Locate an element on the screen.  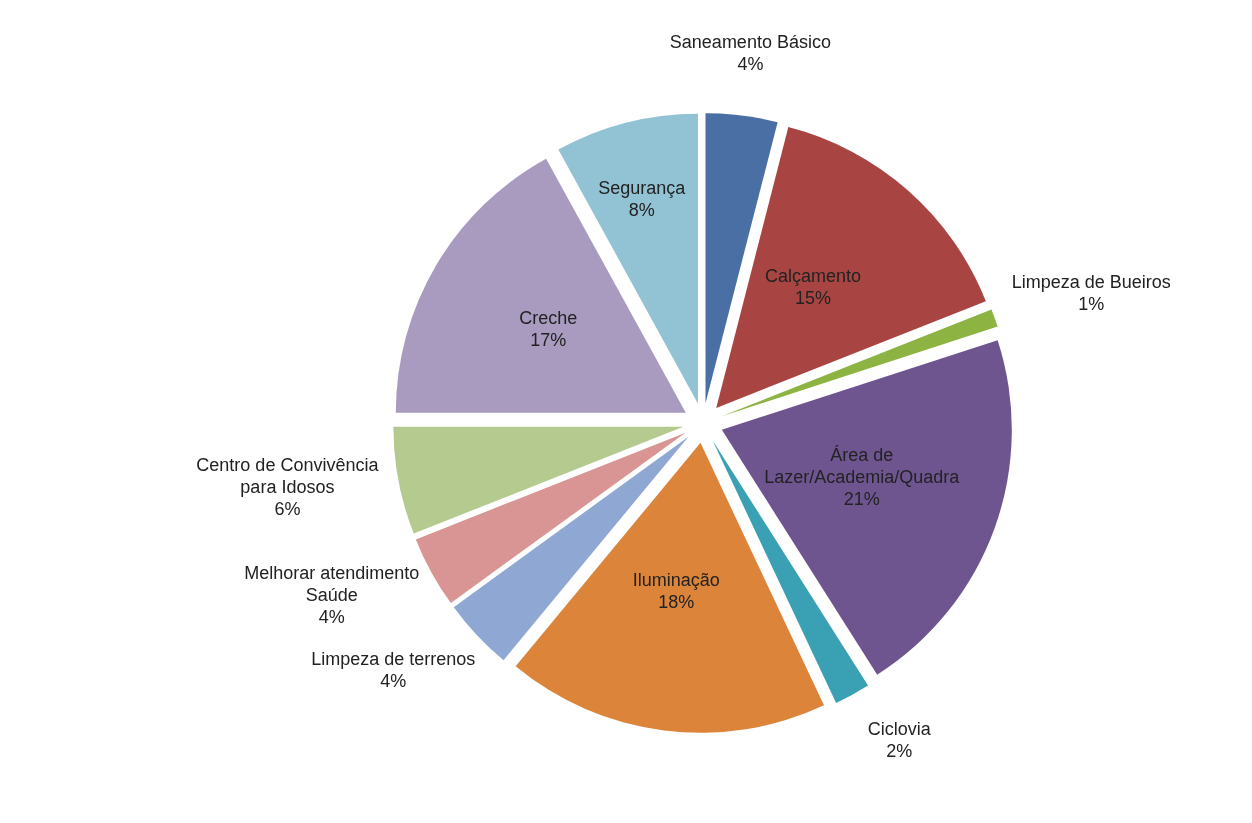
slice-label: Creche is located at coordinates (548, 318).